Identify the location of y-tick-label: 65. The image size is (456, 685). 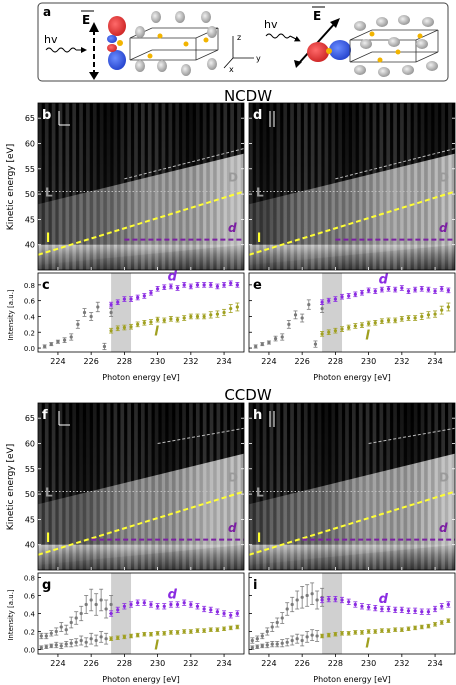
(30, 418).